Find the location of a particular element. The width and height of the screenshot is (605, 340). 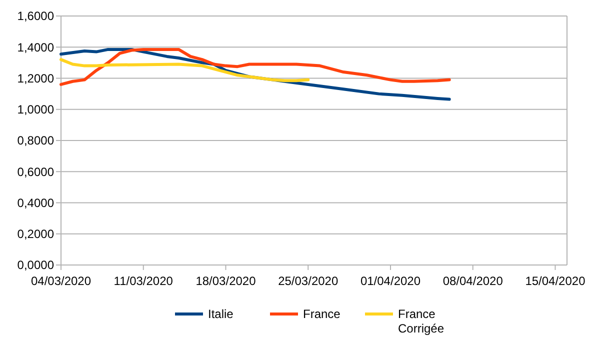

legend-label: France is located at coordinates (322, 314).